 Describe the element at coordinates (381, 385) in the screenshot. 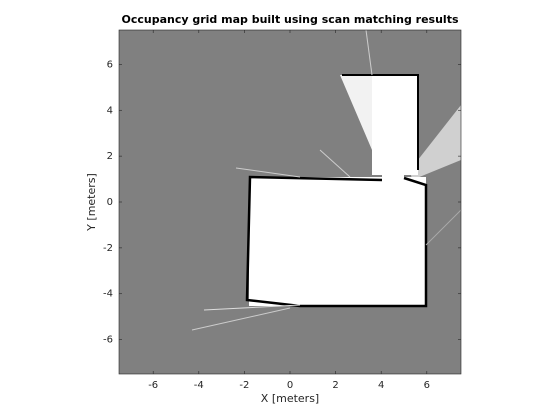

I see `x-tick-label: 4` at that location.